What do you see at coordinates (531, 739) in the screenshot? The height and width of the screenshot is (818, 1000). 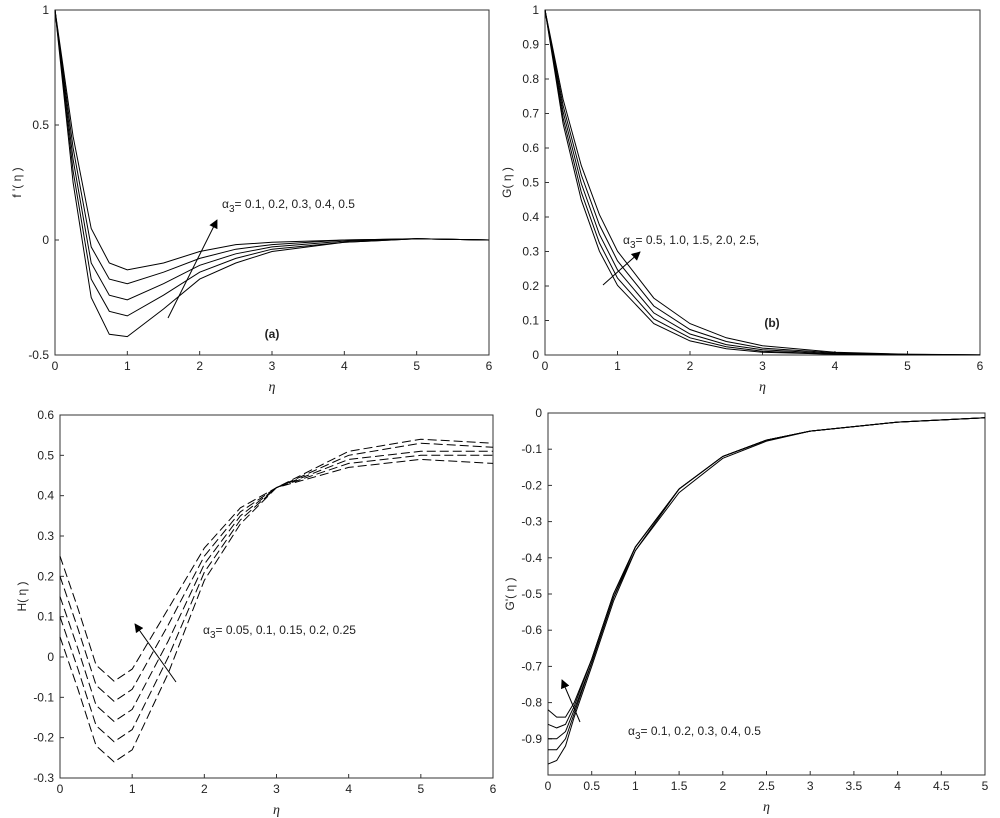 I see `y-tick-label: -0.9` at bounding box center [531, 739].